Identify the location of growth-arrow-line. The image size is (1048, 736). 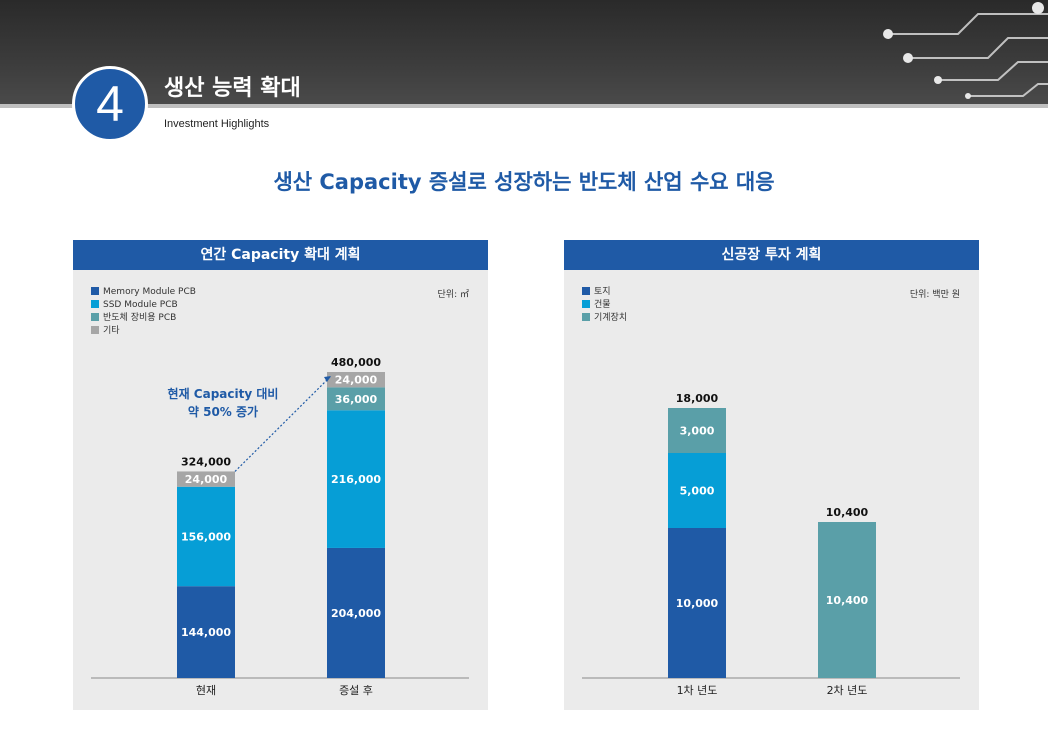
(283, 423).